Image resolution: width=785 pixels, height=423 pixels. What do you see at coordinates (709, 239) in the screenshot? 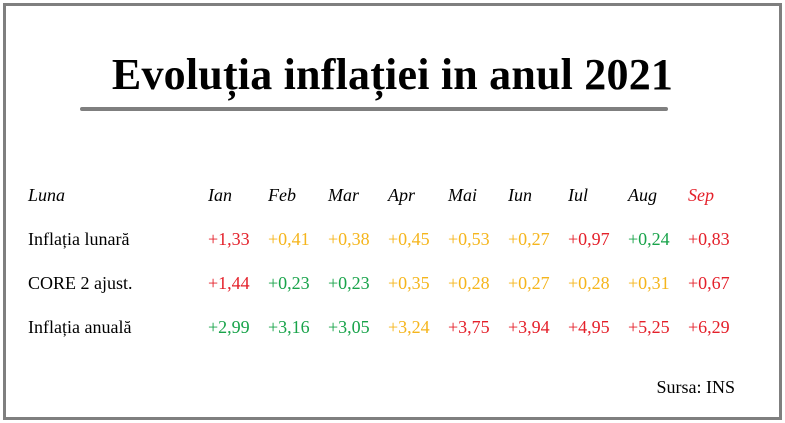
I see `table-cell-r0-c8: +0,83` at bounding box center [709, 239].